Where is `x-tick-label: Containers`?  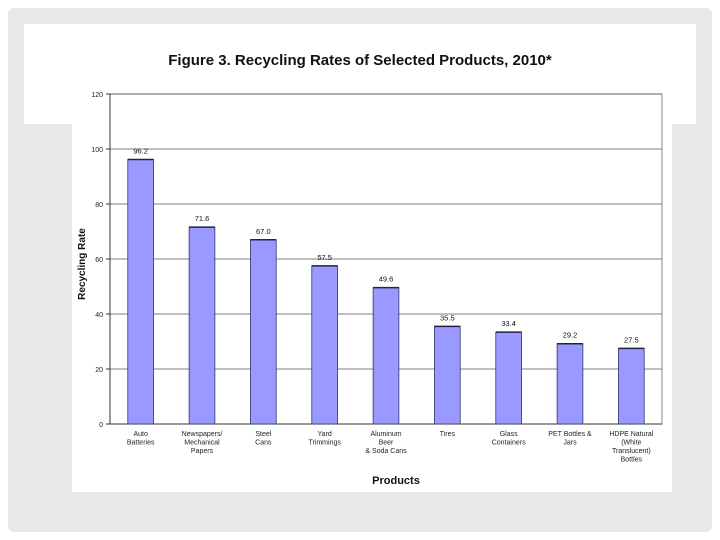
x-tick-label: Containers is located at coordinates (509, 443).